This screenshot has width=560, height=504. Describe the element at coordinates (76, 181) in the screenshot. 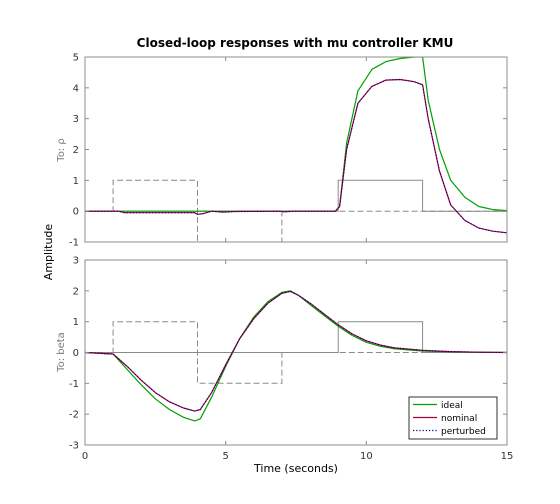

I see `y-tick-label-0: 1` at that location.